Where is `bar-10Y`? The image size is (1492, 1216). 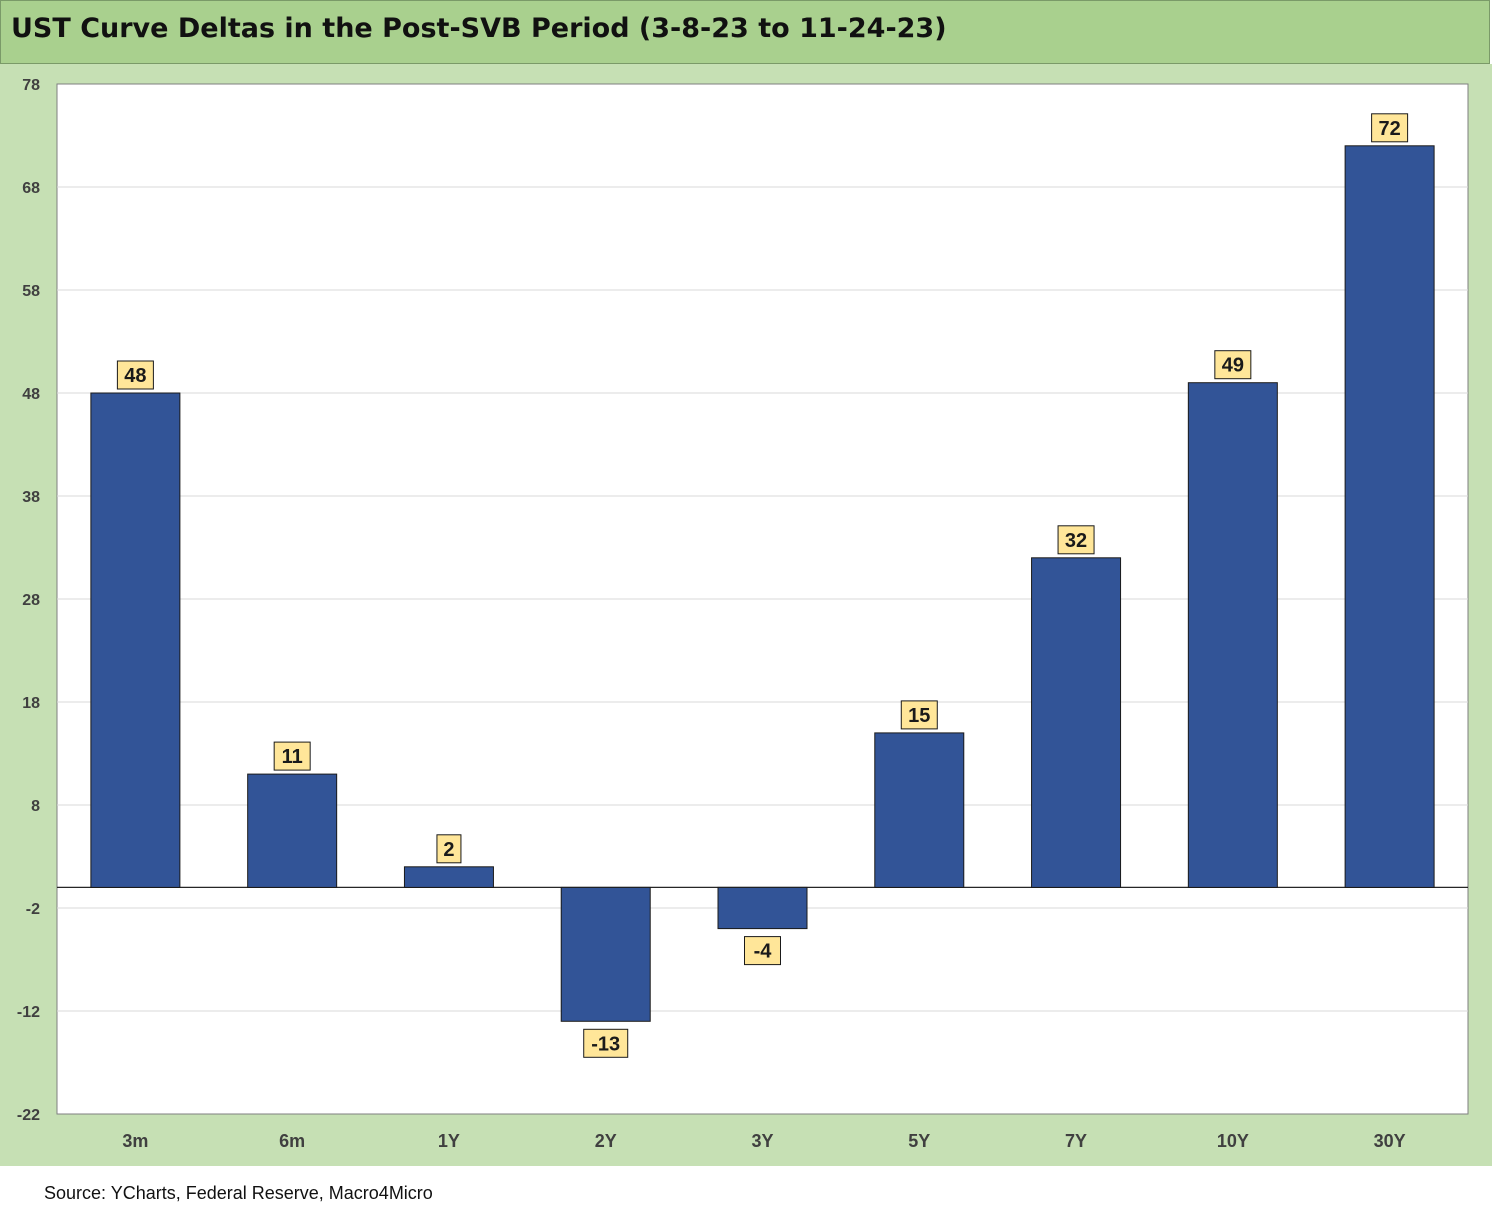
bar-10Y is located at coordinates (1232, 635).